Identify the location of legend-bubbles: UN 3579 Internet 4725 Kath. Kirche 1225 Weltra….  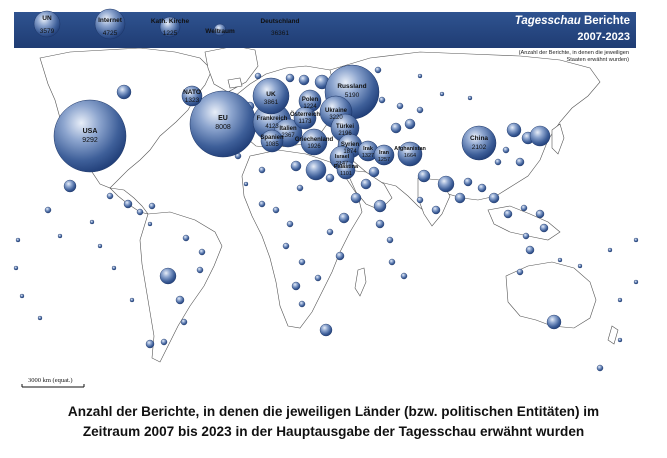
(166, 24).